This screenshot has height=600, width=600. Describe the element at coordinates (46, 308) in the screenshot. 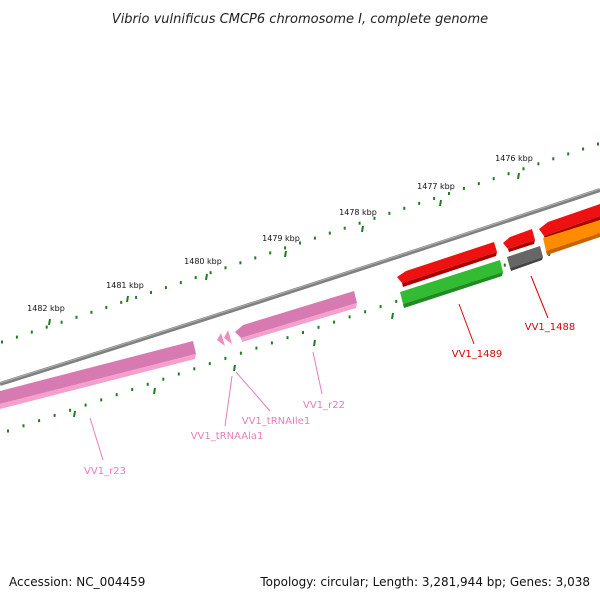

I see `tick-label: 1482 kbp` at that location.